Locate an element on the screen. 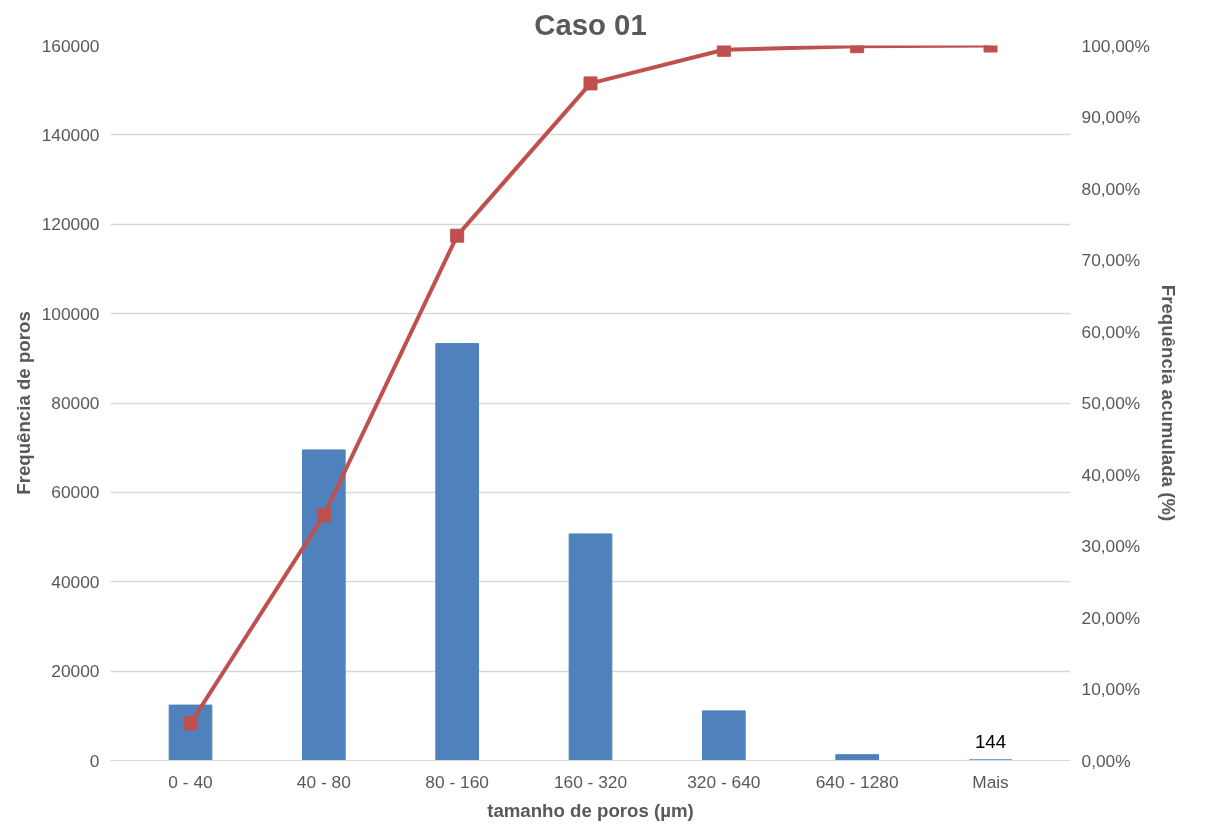 The height and width of the screenshot is (839, 1206). y2-tick-label: 60,00% is located at coordinates (1111, 331).